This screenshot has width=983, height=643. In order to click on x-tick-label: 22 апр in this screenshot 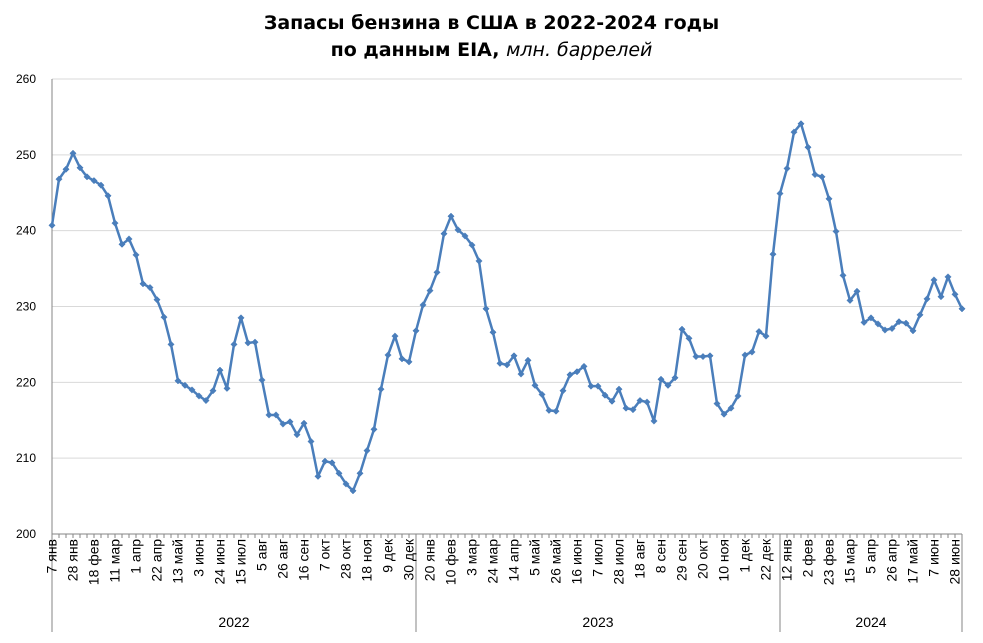, I will do `click(157, 560)`.